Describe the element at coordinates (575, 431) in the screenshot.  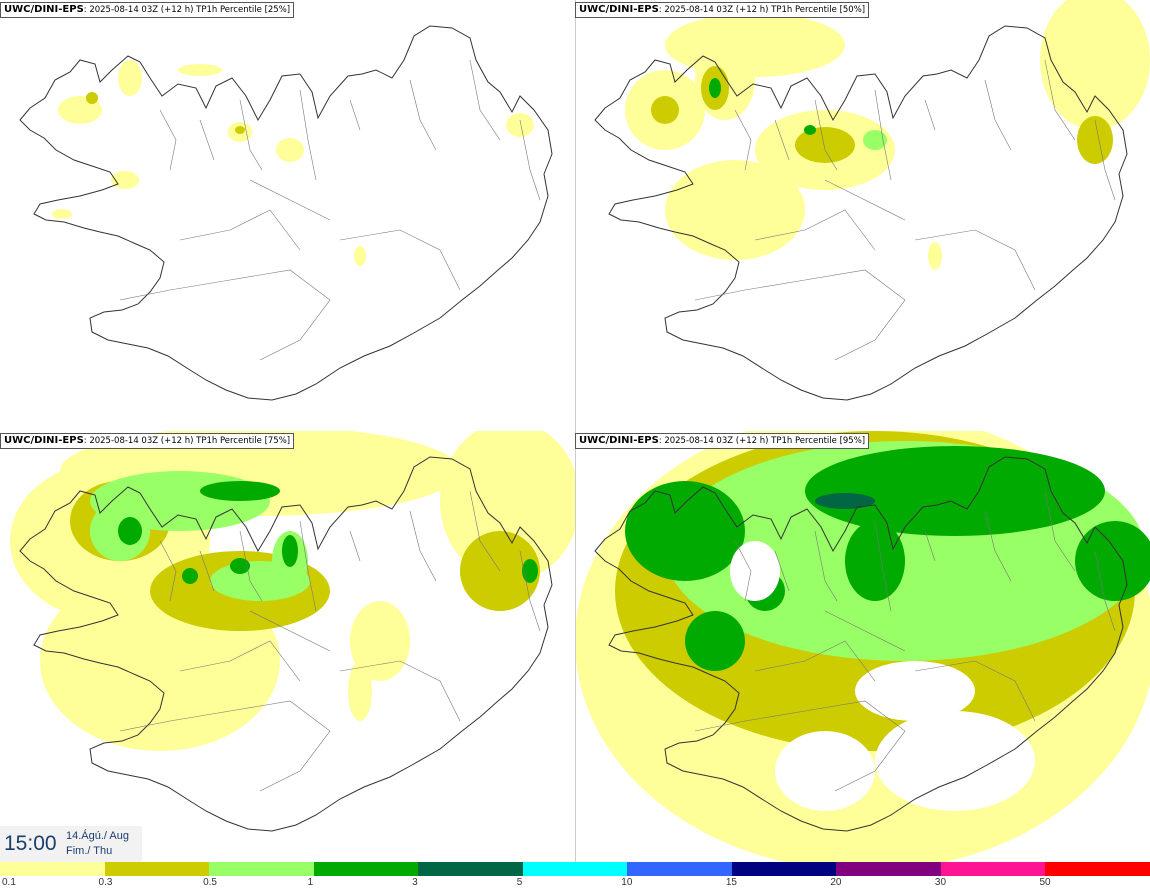
I see `panel-divider` at that location.